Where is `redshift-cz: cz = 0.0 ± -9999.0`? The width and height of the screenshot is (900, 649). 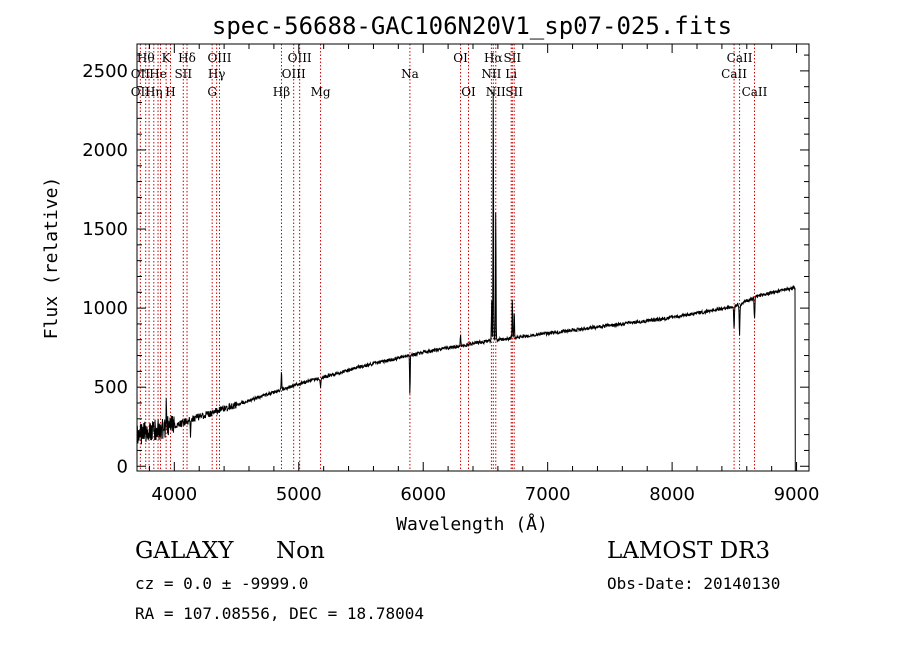
redshift-cz: cz = 0.0 ± -9999.0 is located at coordinates (222, 583).